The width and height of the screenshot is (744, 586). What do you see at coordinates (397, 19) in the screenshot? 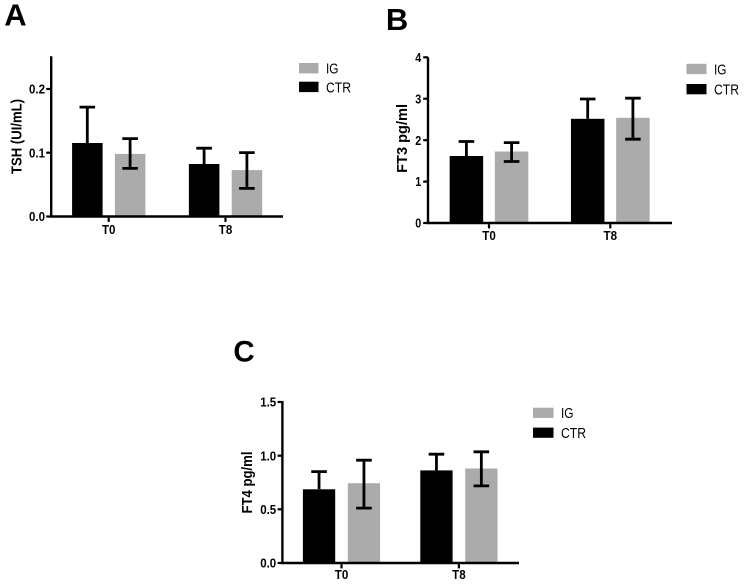
I see `svg-text: B` at bounding box center [397, 19].